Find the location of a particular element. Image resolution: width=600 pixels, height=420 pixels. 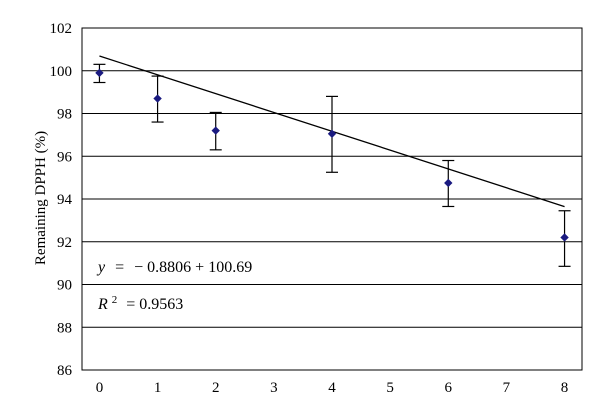

equation-rest: − 0.8806 + 100.69 is located at coordinates (193, 267).